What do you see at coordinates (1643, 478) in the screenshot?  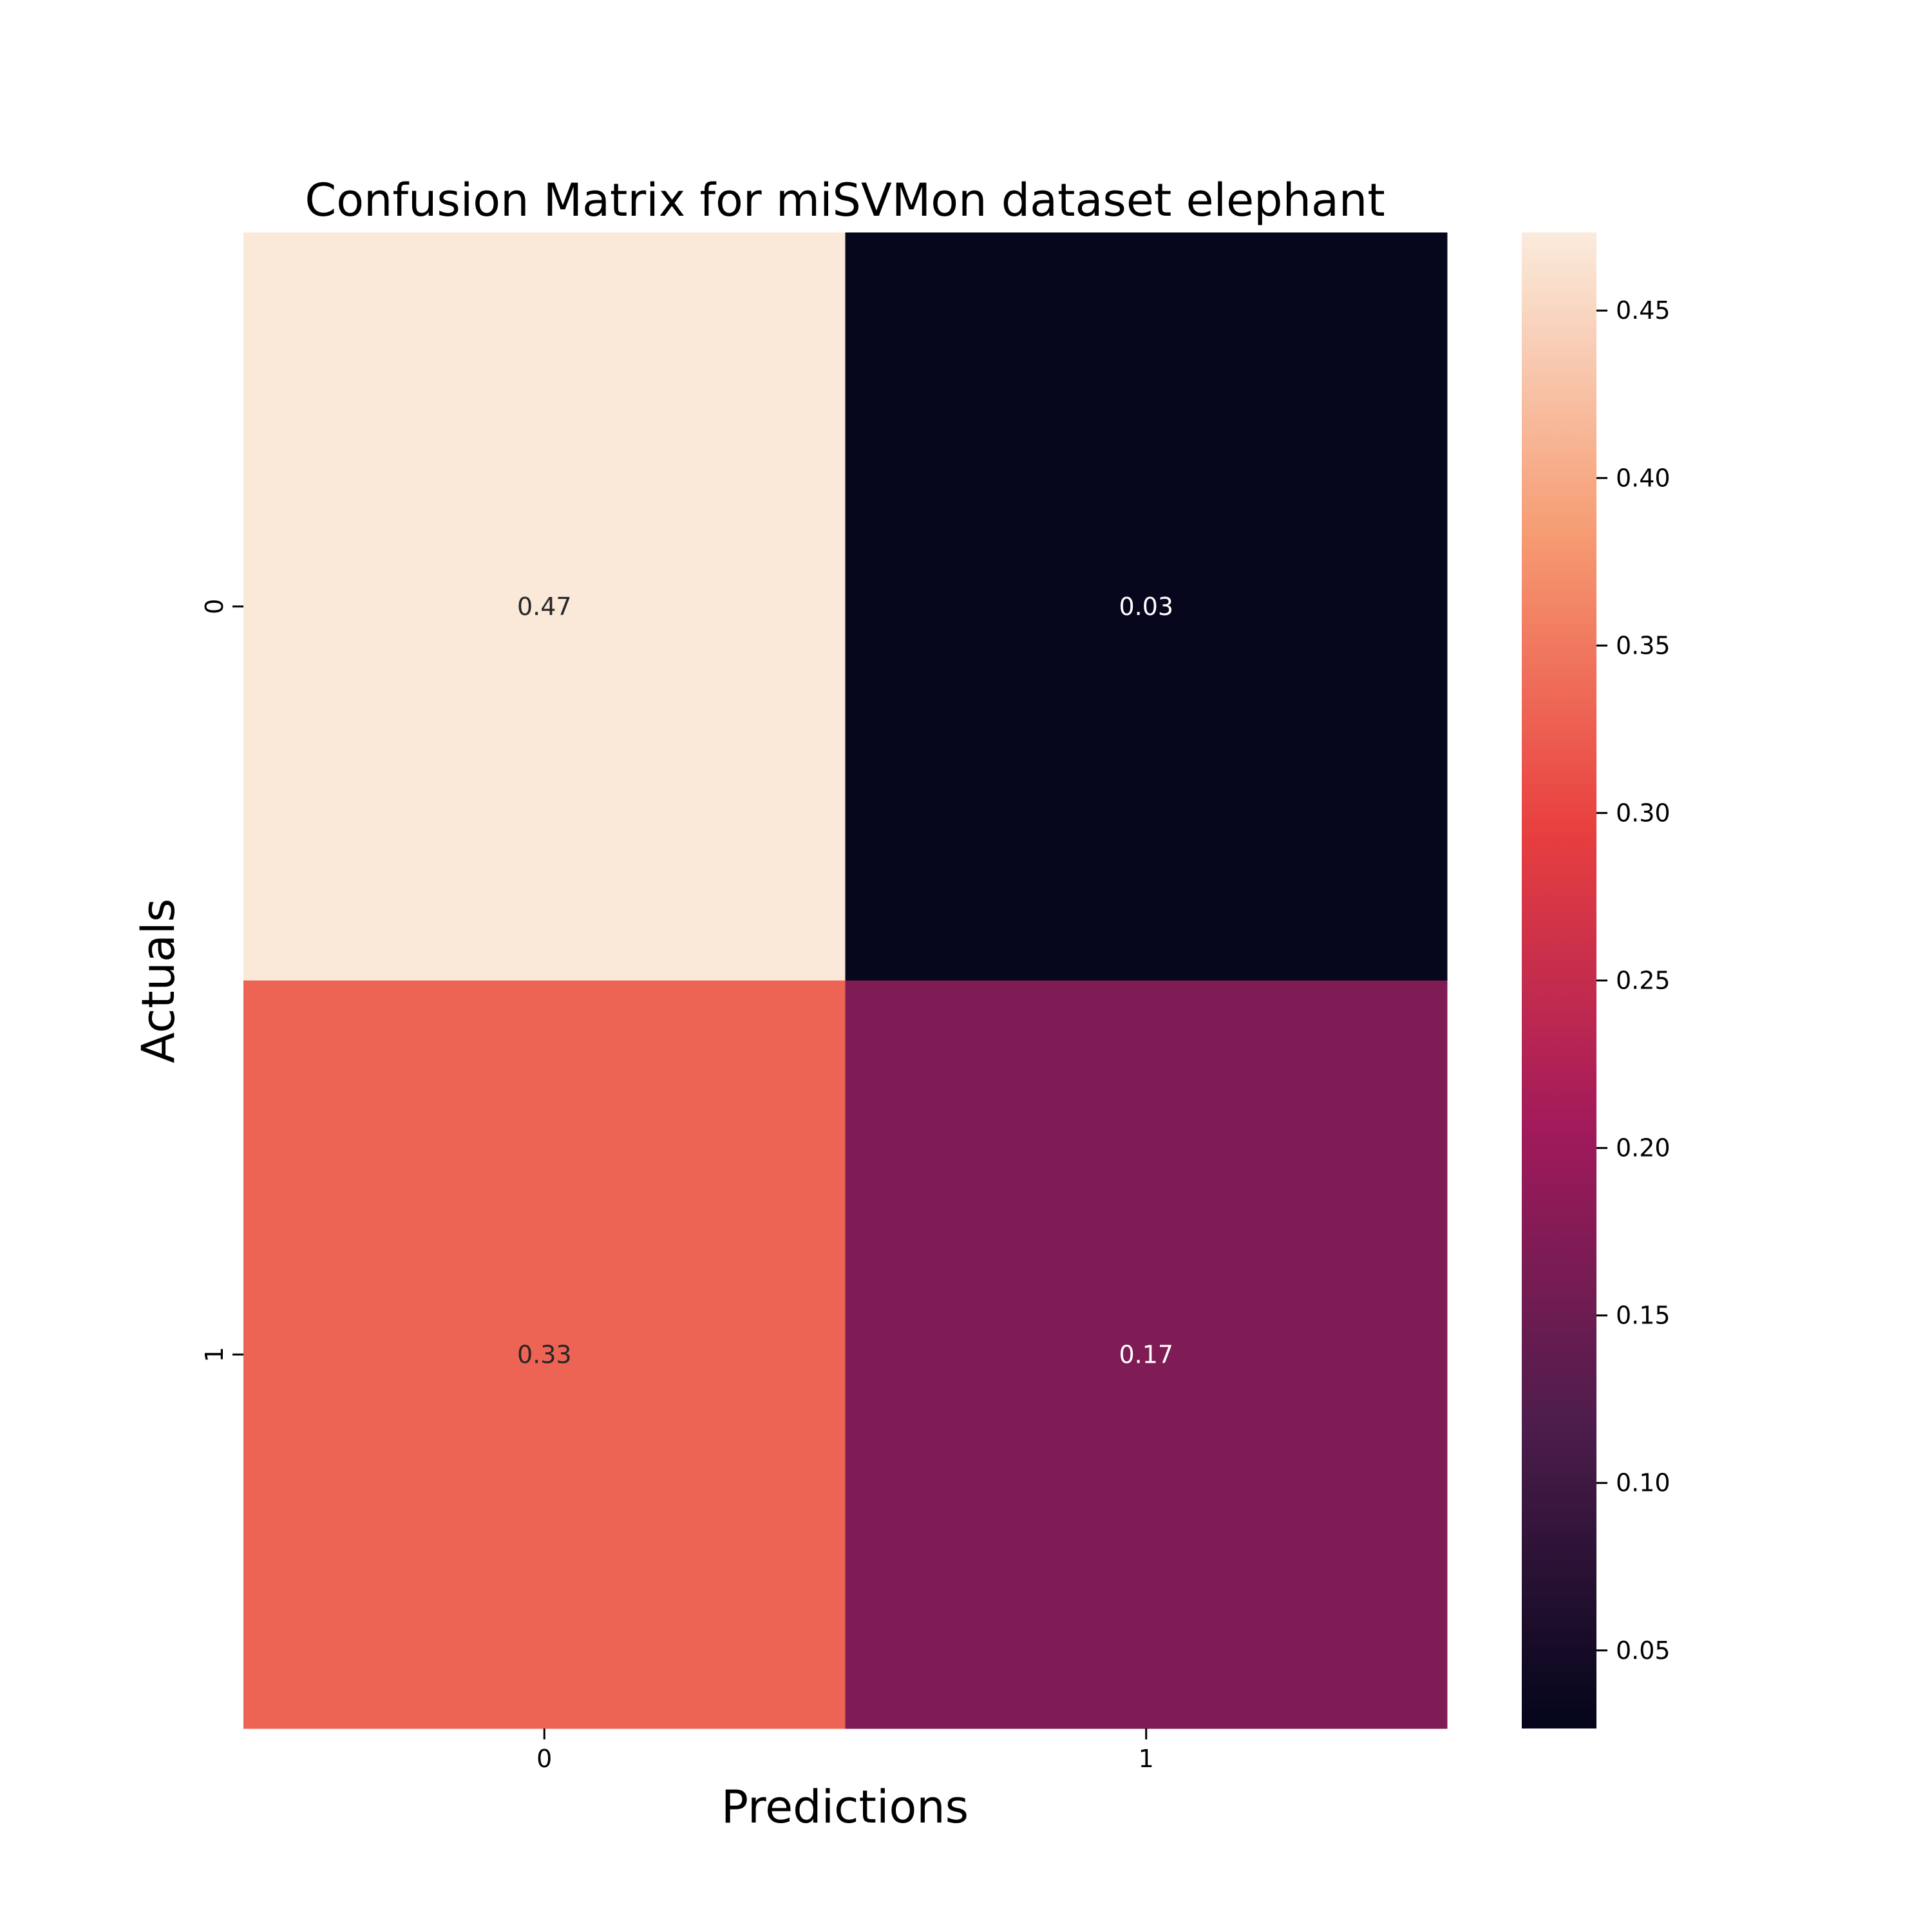 I see `colorbar-tick-label: 0.40` at bounding box center [1643, 478].